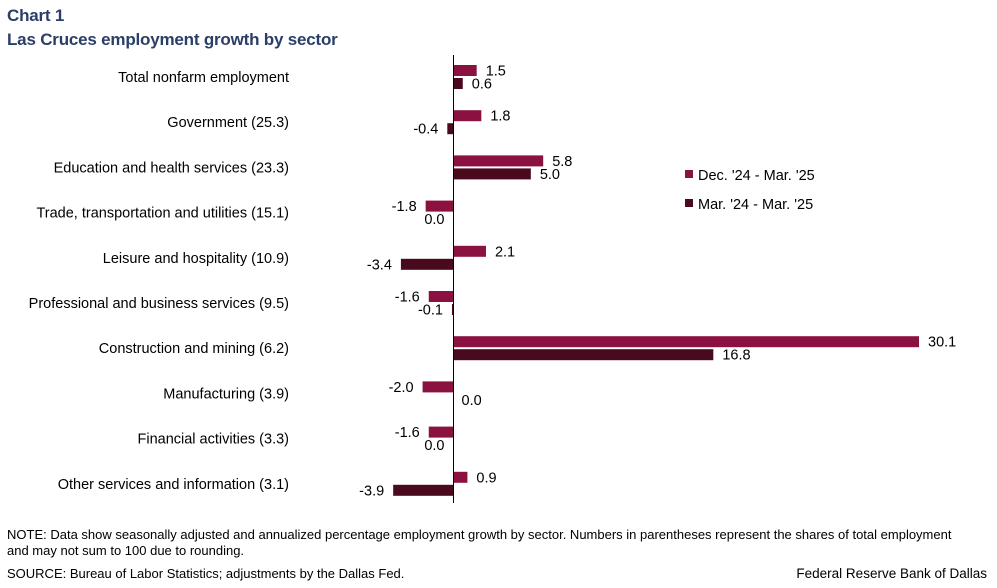  Describe the element at coordinates (194, 349) in the screenshot. I see `category-label-construction-and-mining-6-2: Construction and mining (6.2)` at that location.